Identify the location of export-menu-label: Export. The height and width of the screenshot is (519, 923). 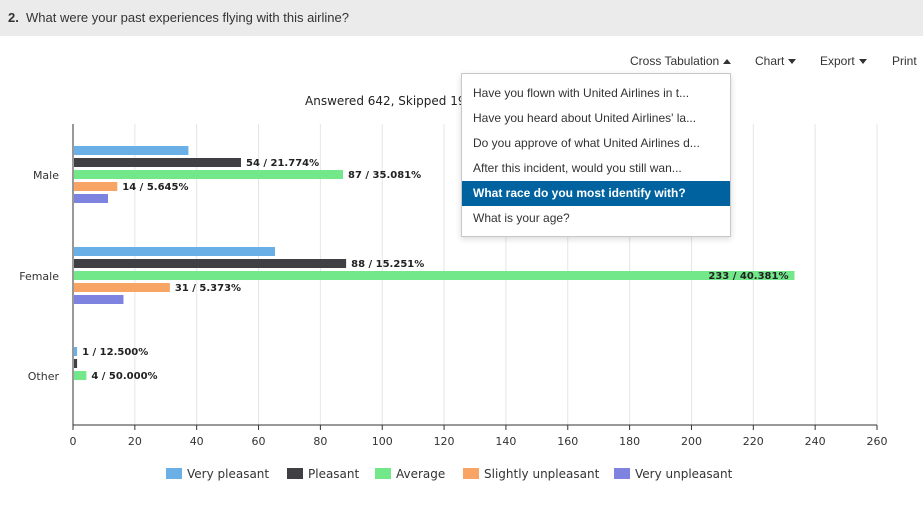
(837, 61).